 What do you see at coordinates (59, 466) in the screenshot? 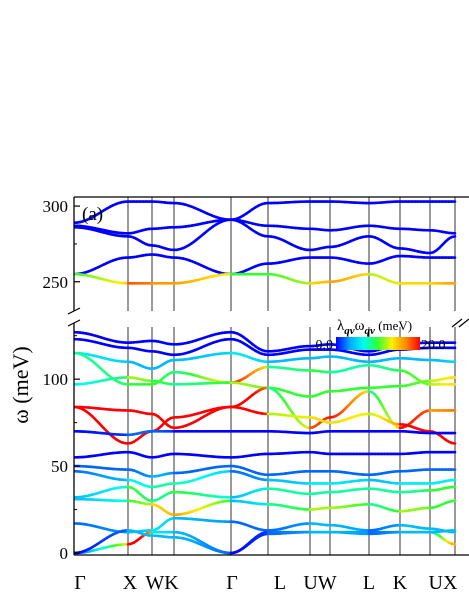
I see `y-tick-label: 50` at bounding box center [59, 466].